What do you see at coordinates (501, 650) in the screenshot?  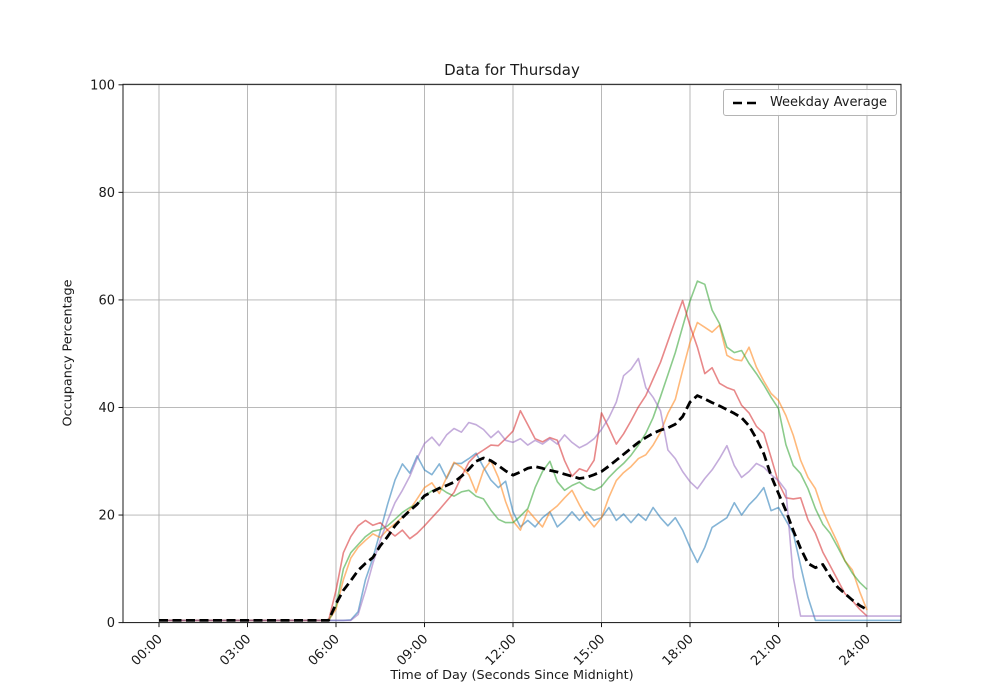 I see `x-tick-label: 12:00` at bounding box center [501, 650].